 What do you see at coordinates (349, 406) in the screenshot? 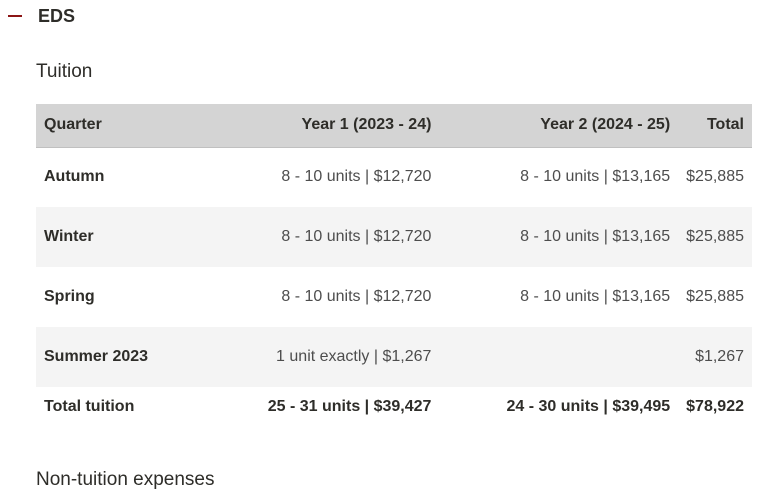
I see `total-year1: 25 - 31 units | $39,427` at bounding box center [349, 406].